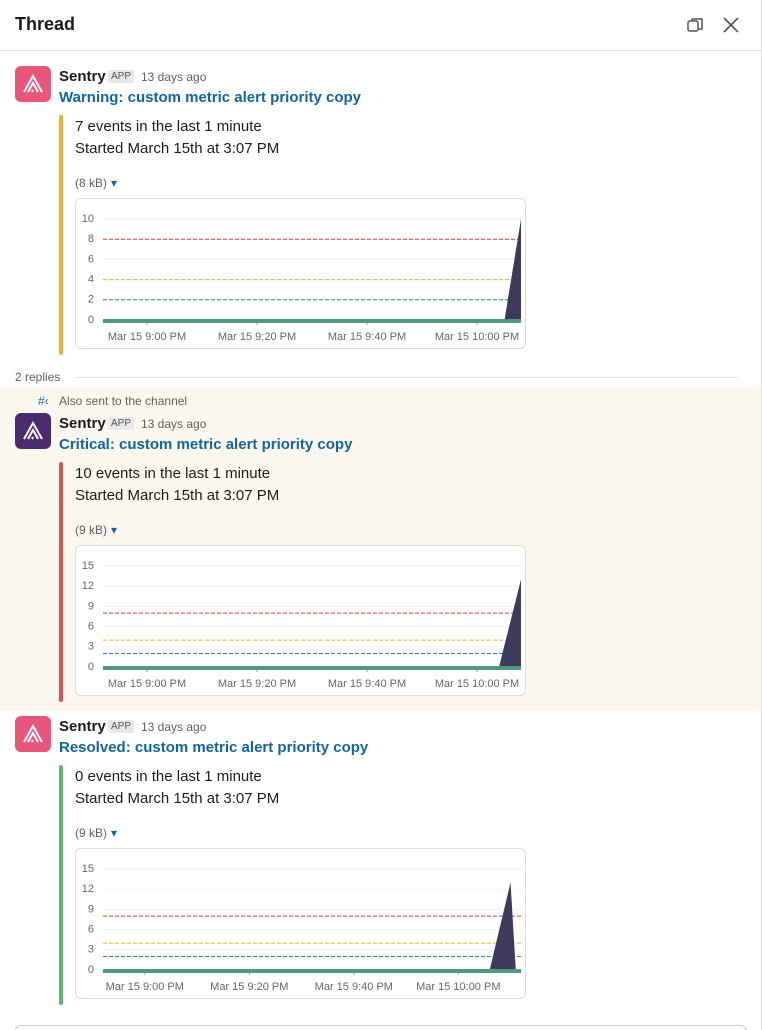 The height and width of the screenshot is (1030, 762). I want to click on y-tick-label: 10, so click(88, 219).